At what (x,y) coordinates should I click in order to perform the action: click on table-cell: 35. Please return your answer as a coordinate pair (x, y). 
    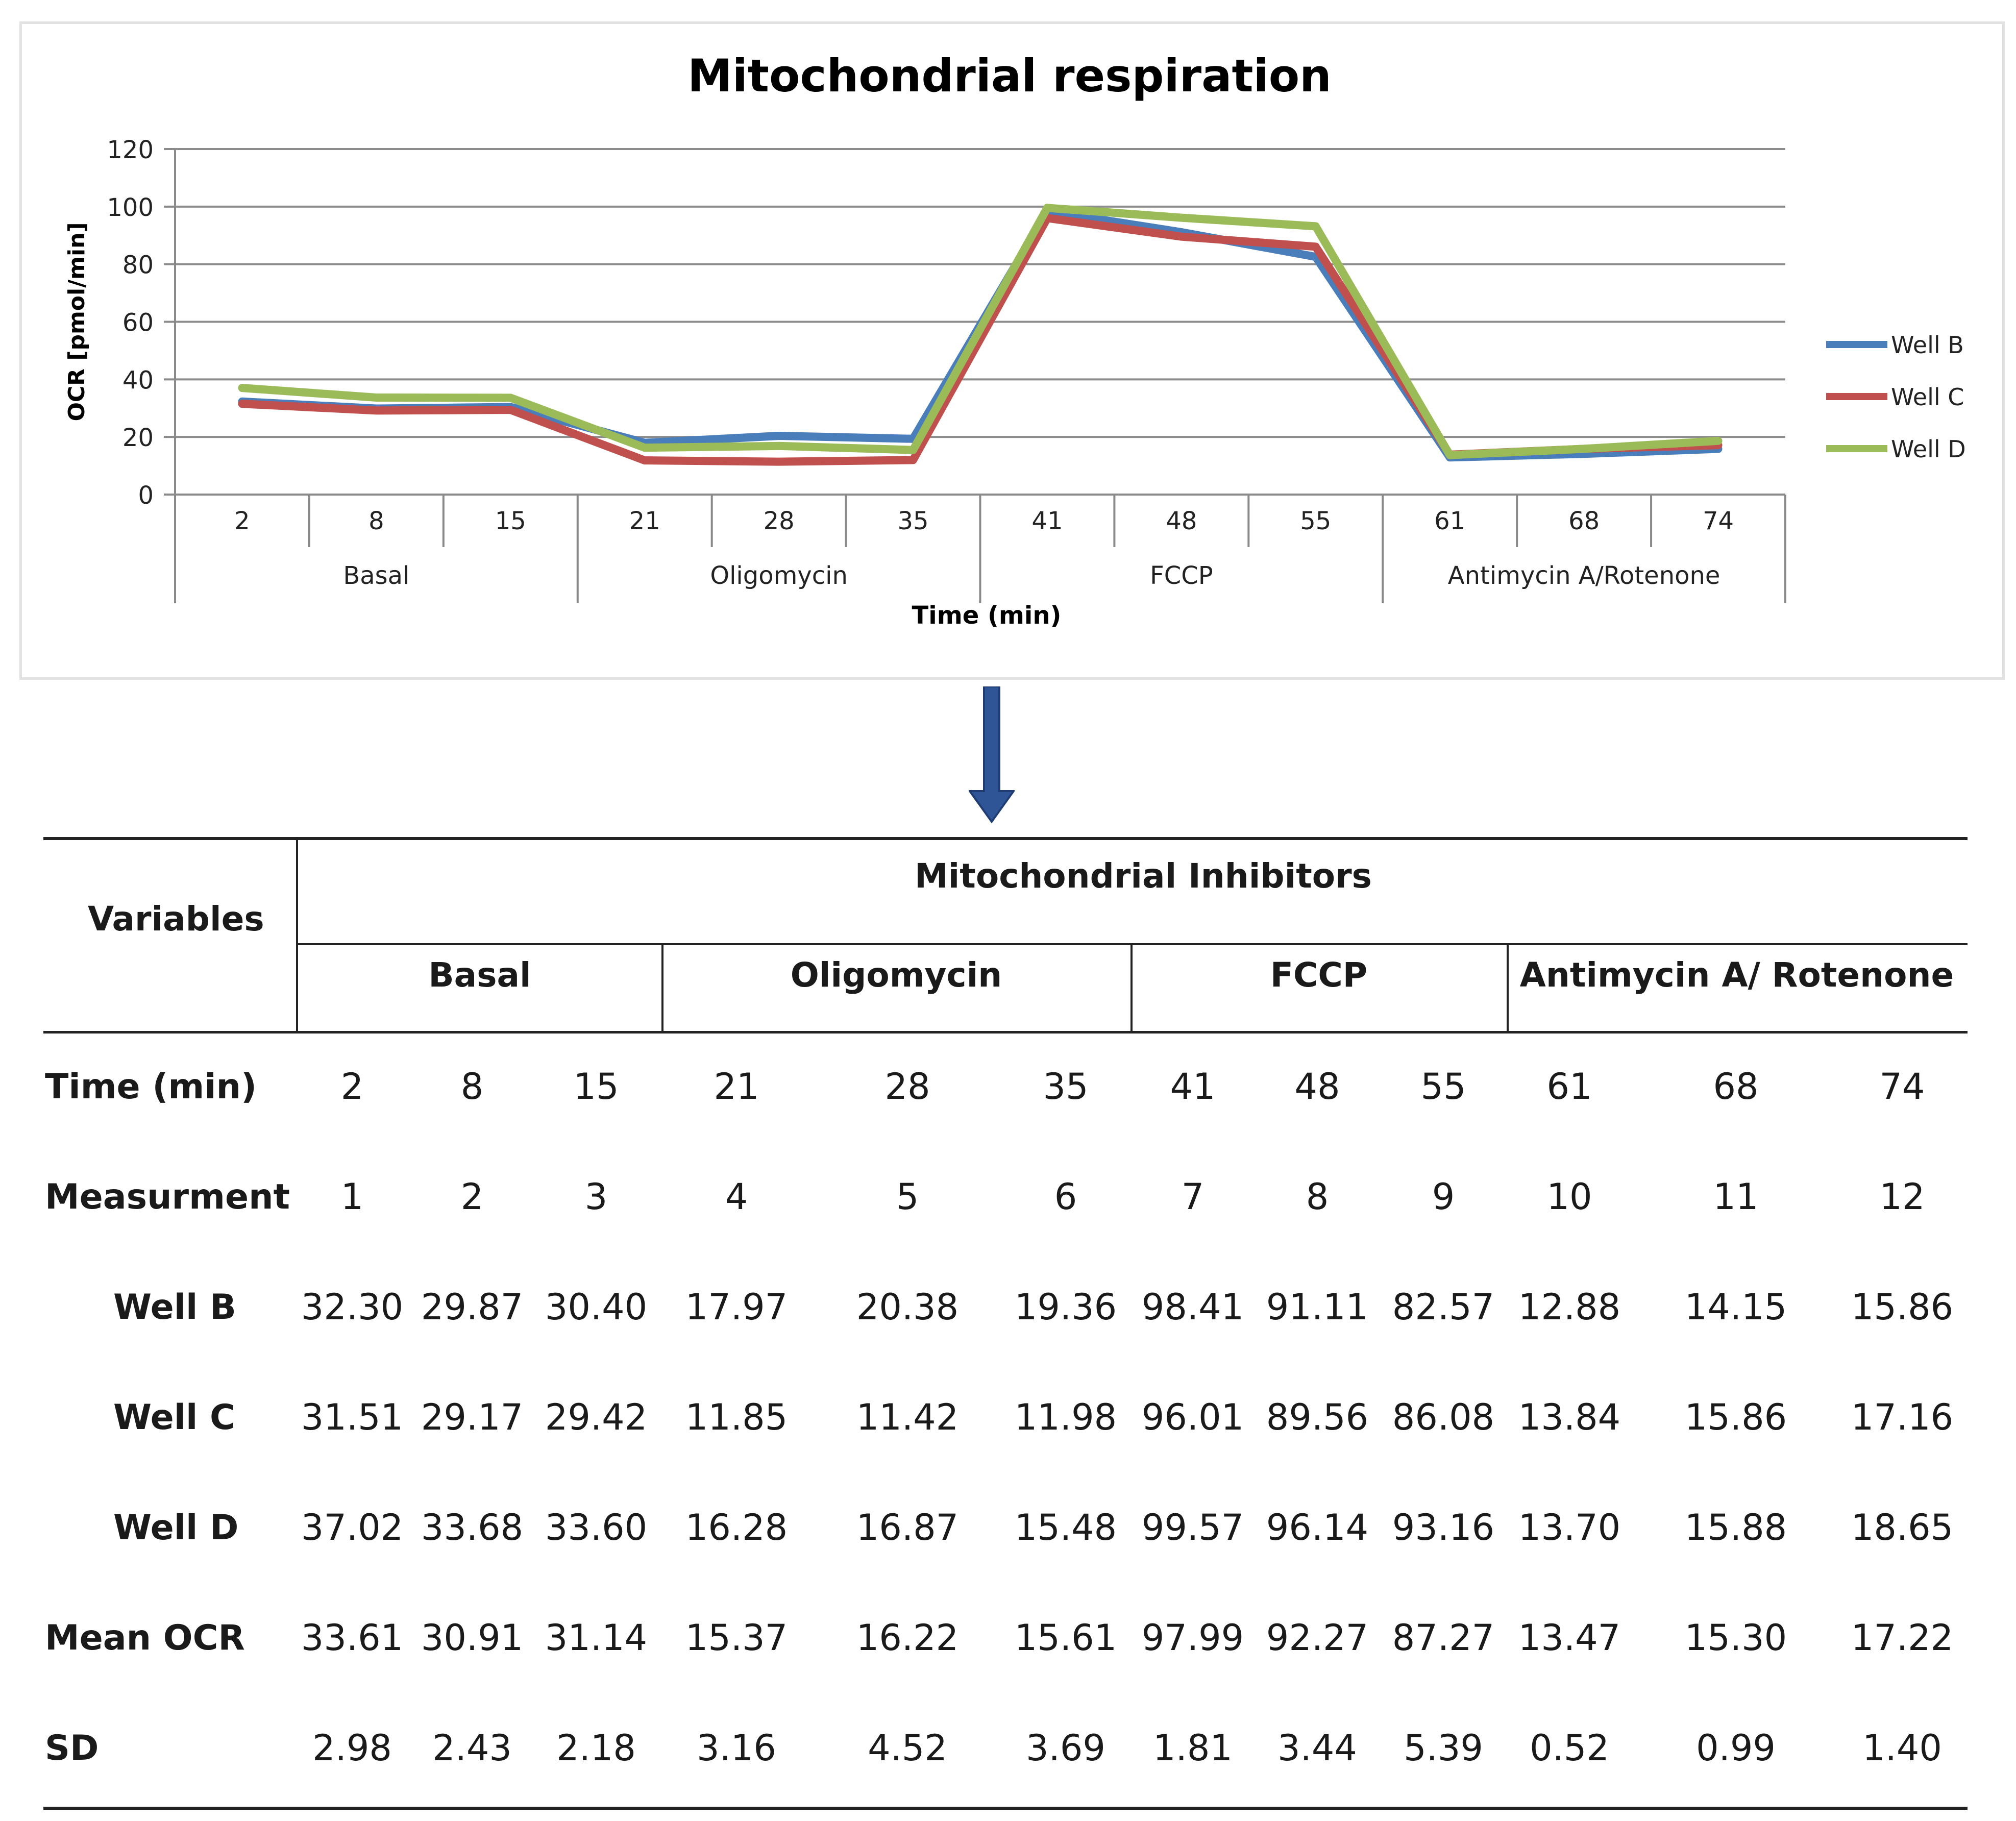
    Looking at the image, I should click on (1066, 1087).